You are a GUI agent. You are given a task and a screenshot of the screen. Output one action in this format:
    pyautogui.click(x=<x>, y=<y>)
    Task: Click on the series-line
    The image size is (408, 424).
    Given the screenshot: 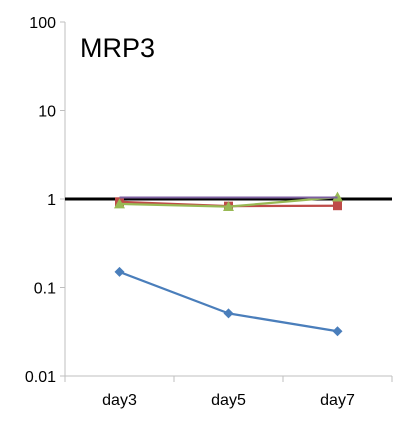 What is the action you would take?
    pyautogui.click(x=228, y=301)
    